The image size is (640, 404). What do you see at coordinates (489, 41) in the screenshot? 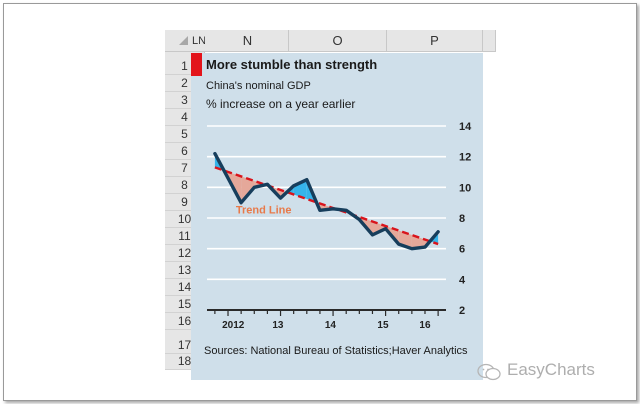
I see `column-header-q-edge` at bounding box center [489, 41].